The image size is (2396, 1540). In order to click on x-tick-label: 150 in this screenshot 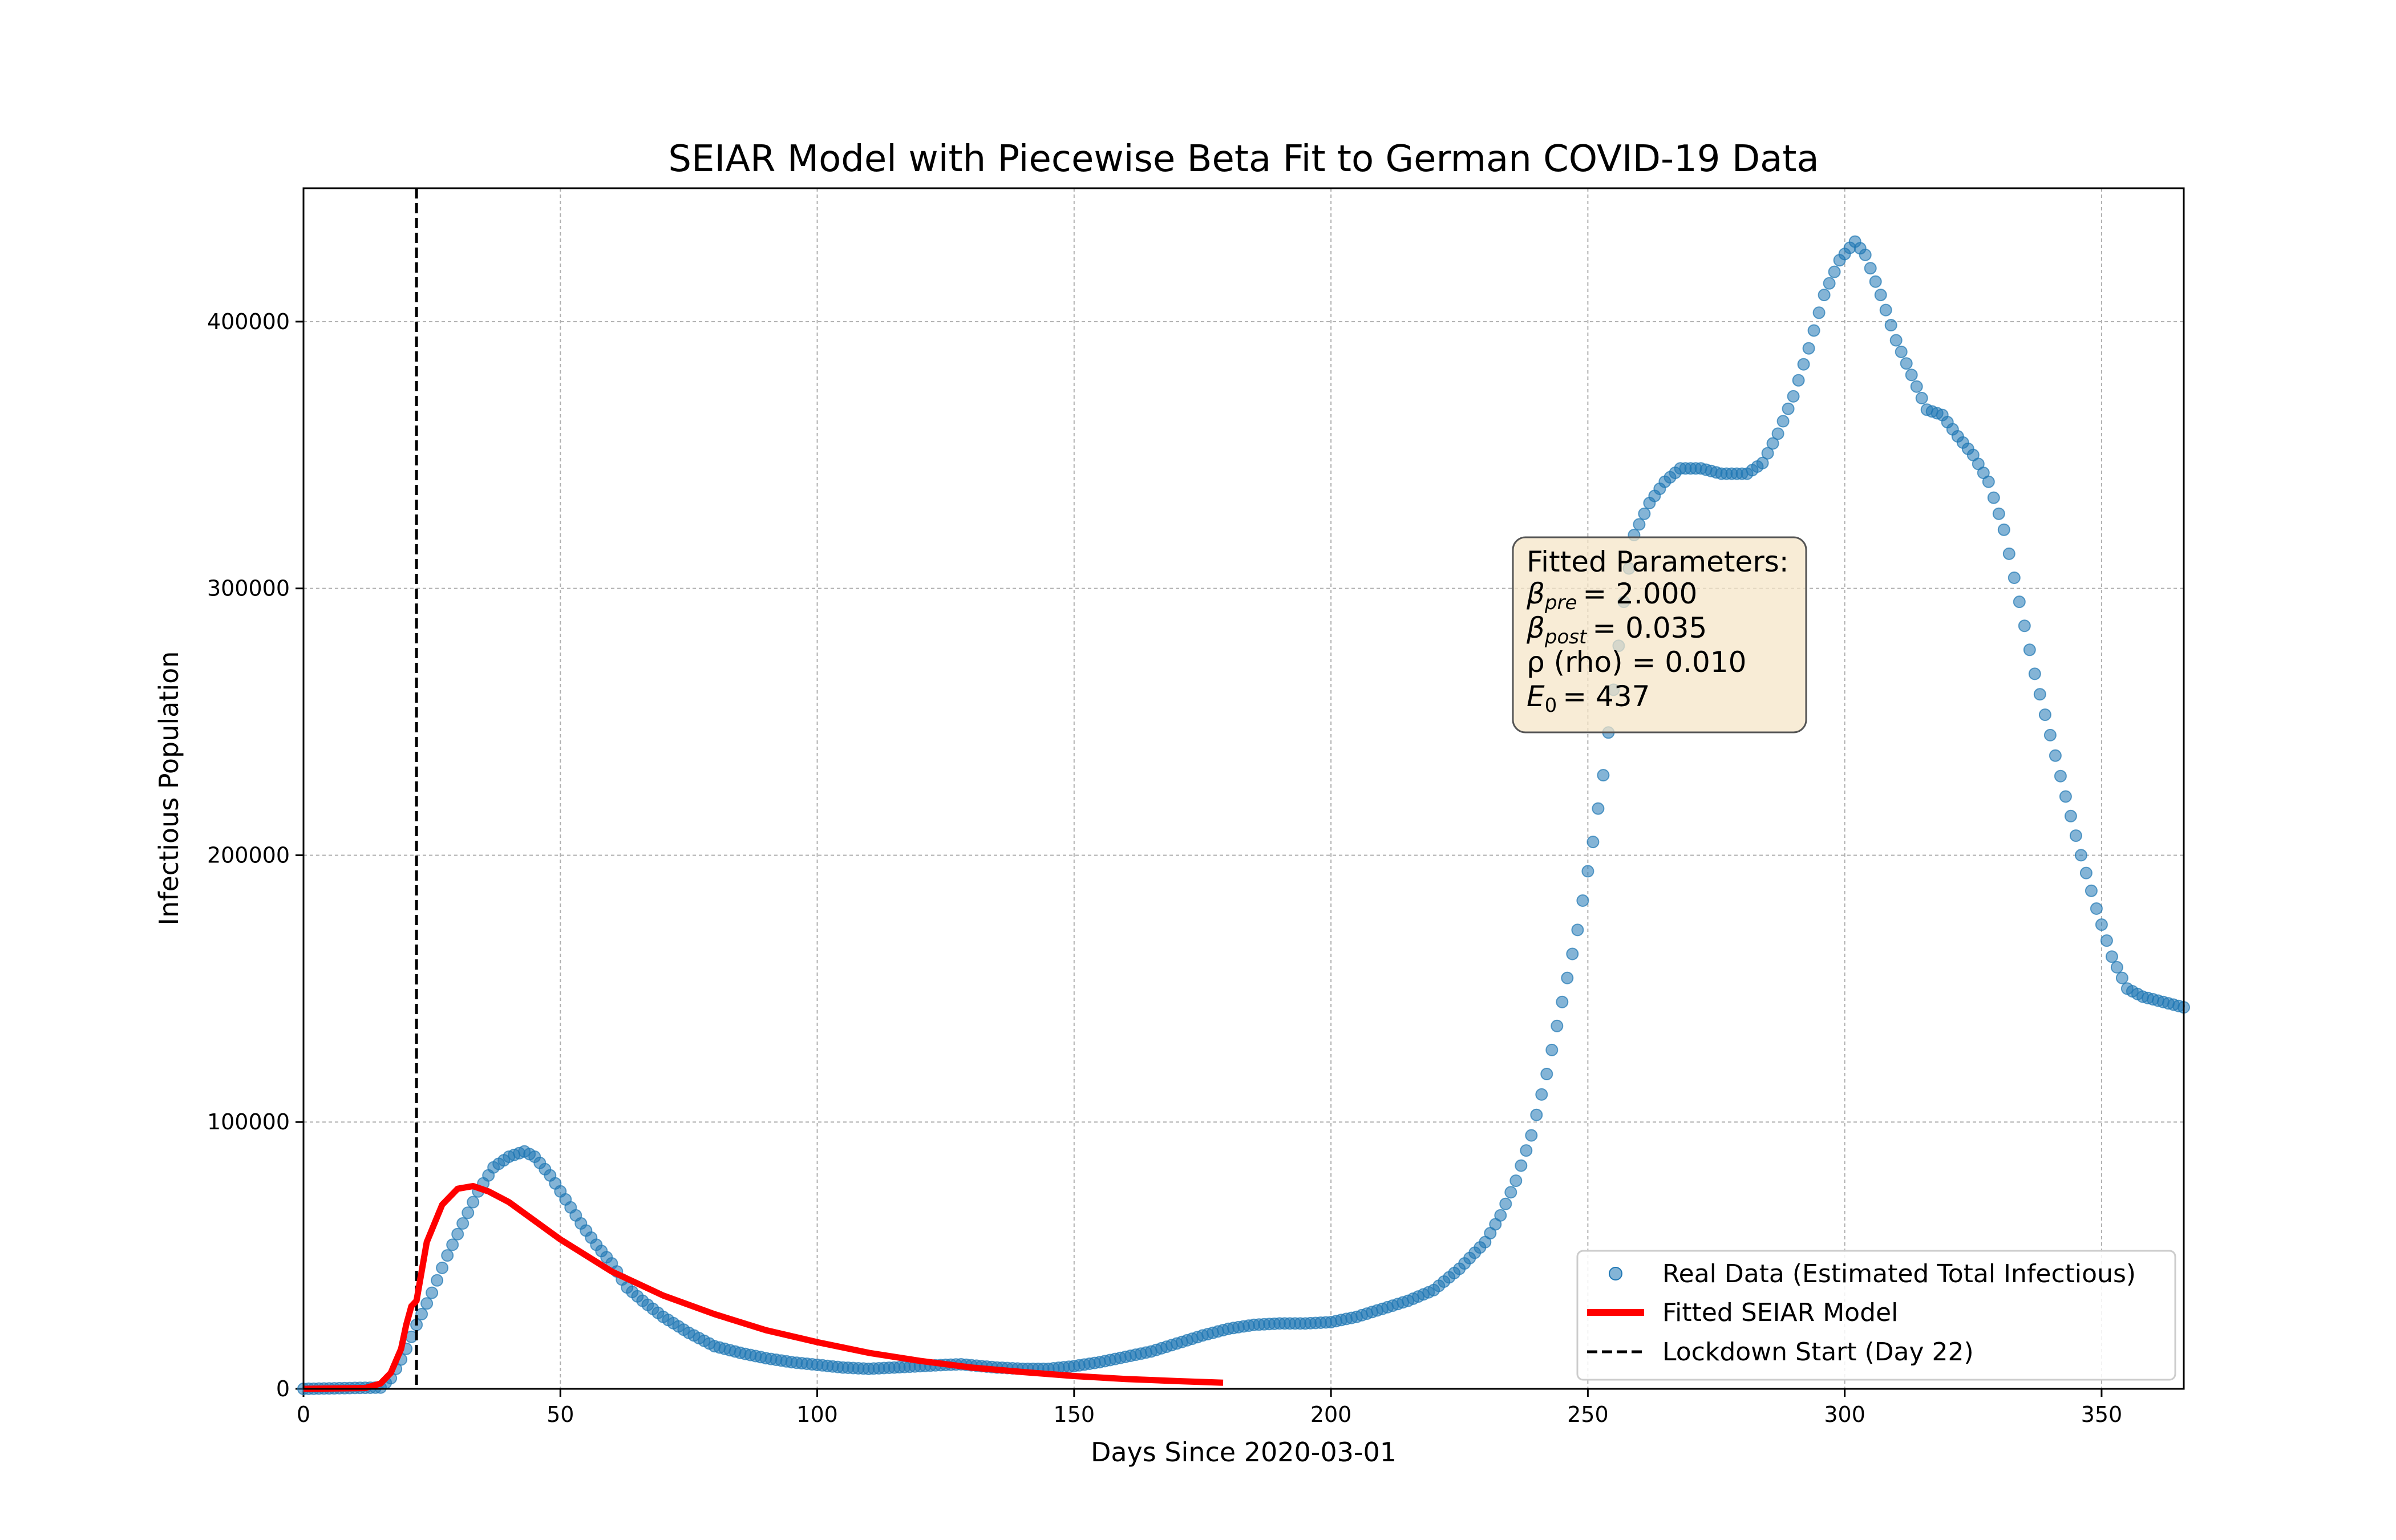, I will do `click(1074, 1415)`.